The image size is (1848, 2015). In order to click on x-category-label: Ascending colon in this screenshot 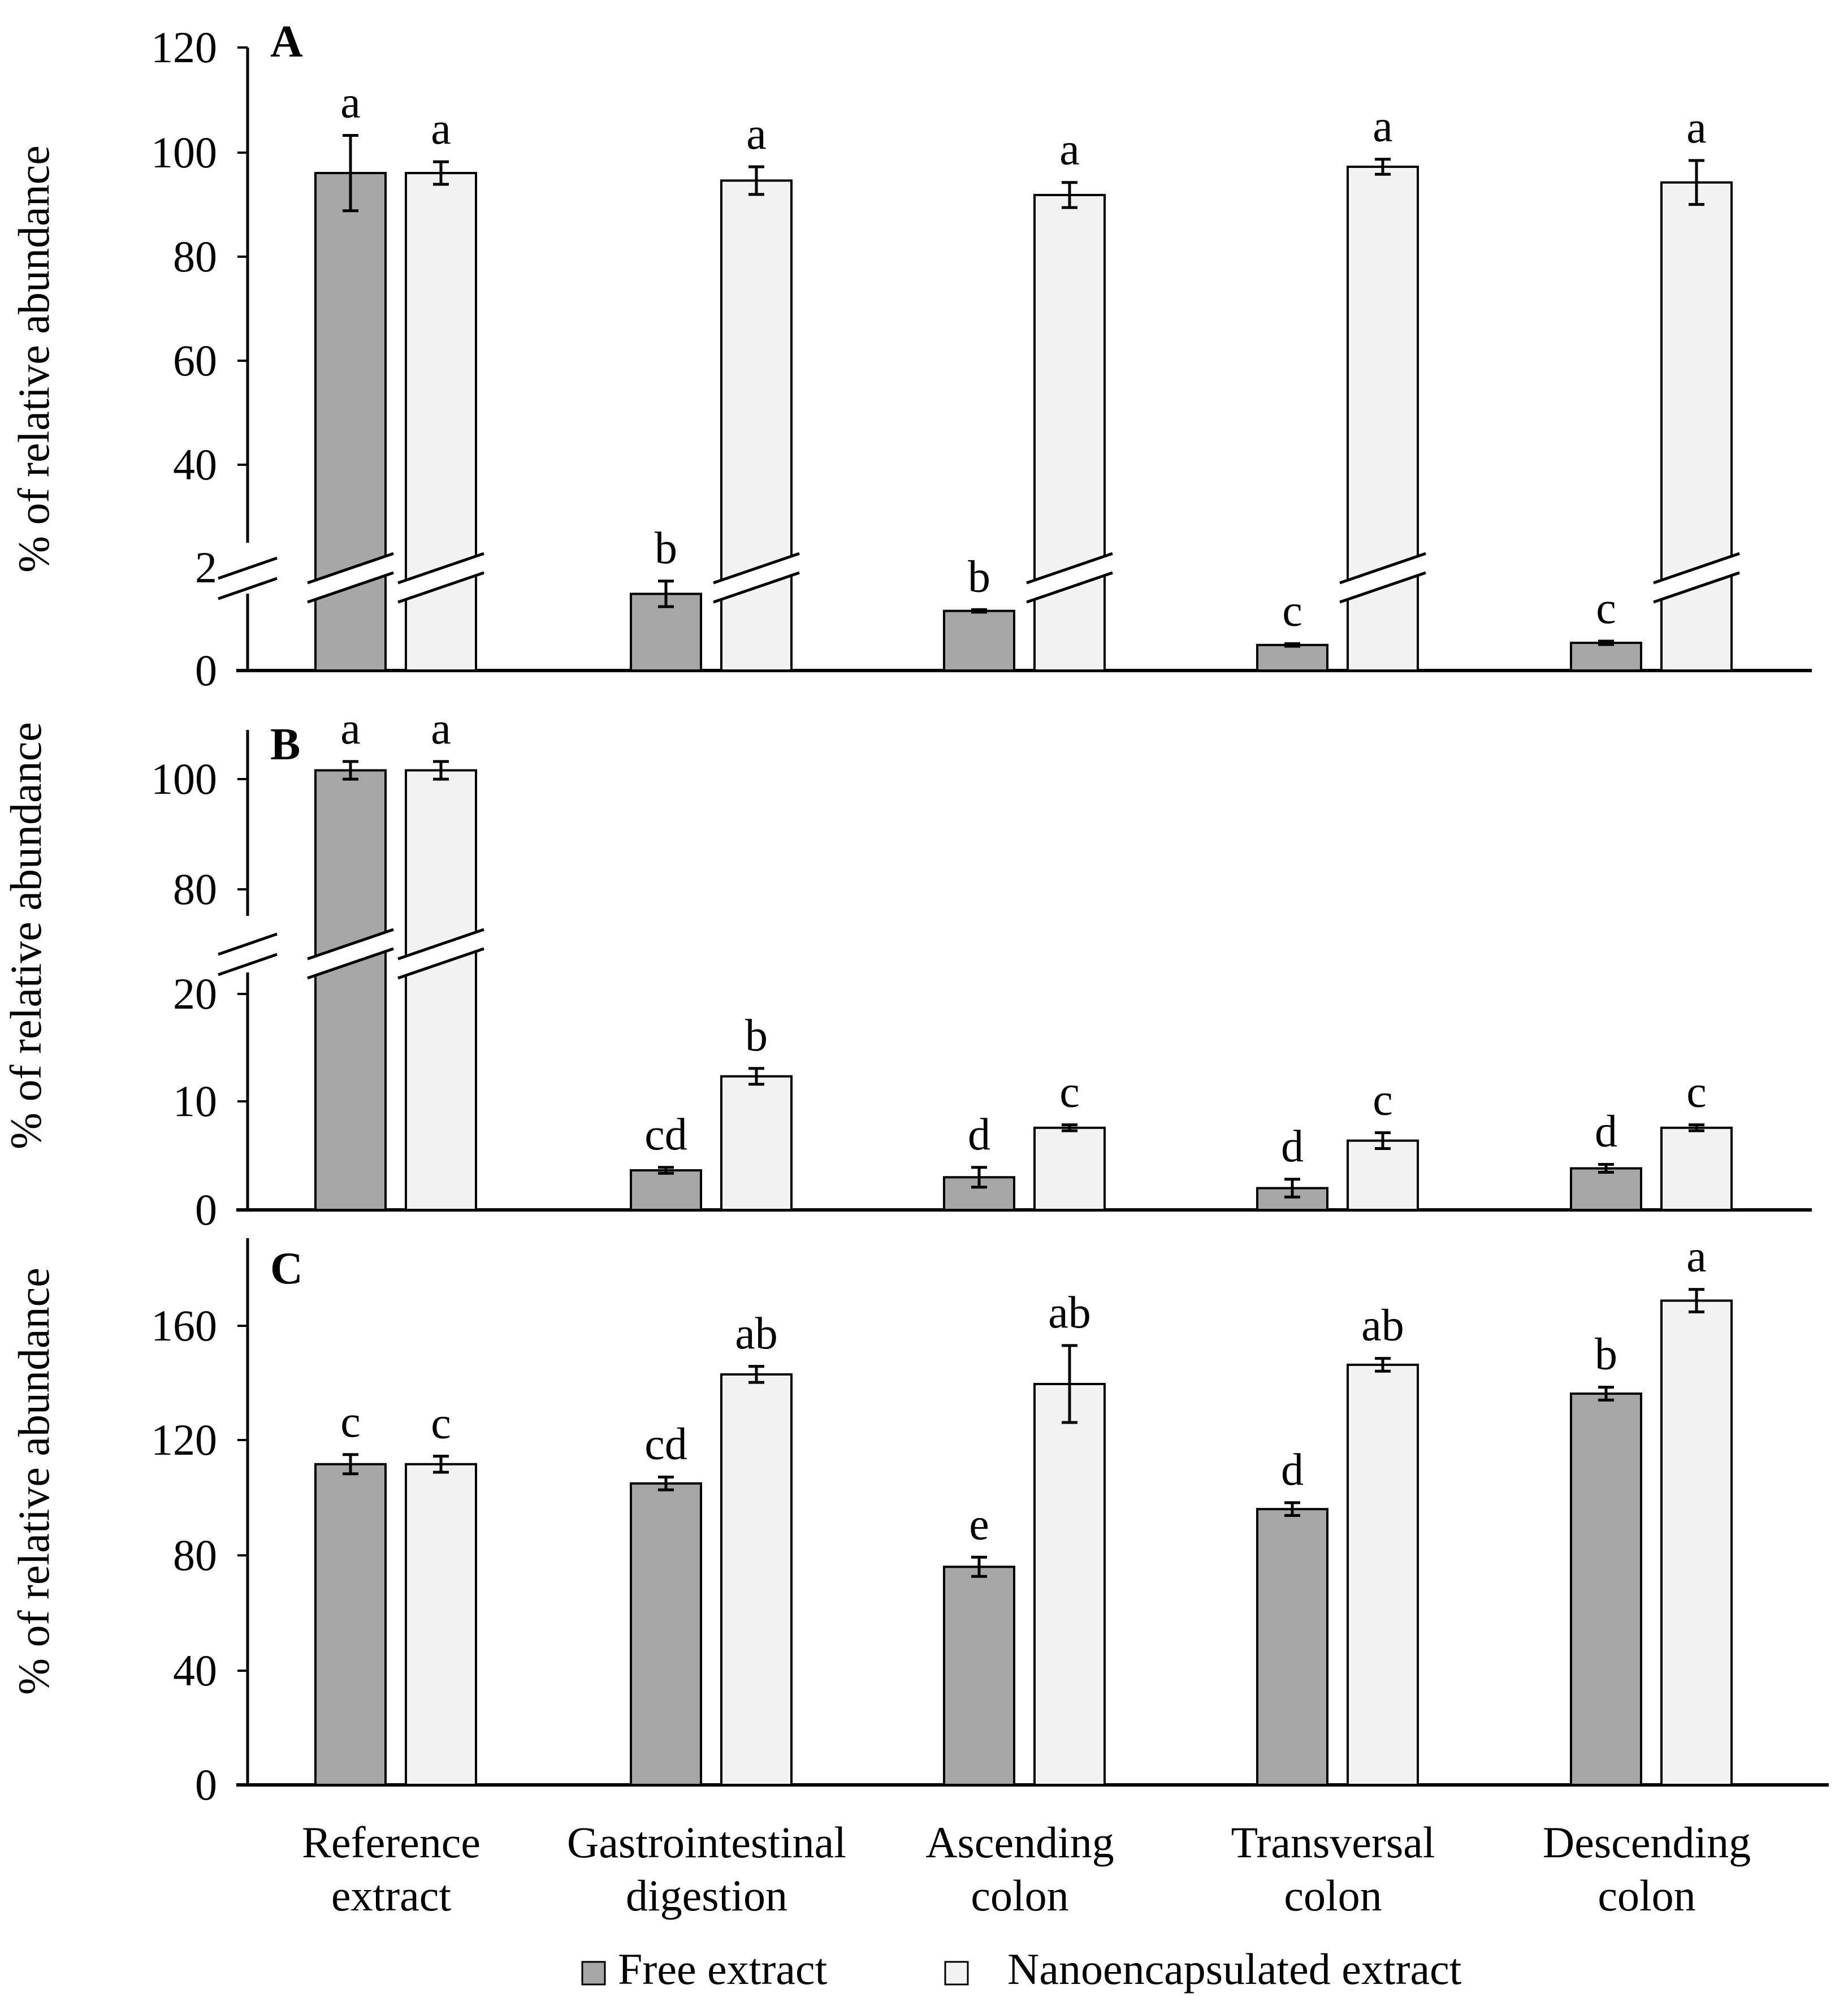, I will do `click(1020, 1869)`.